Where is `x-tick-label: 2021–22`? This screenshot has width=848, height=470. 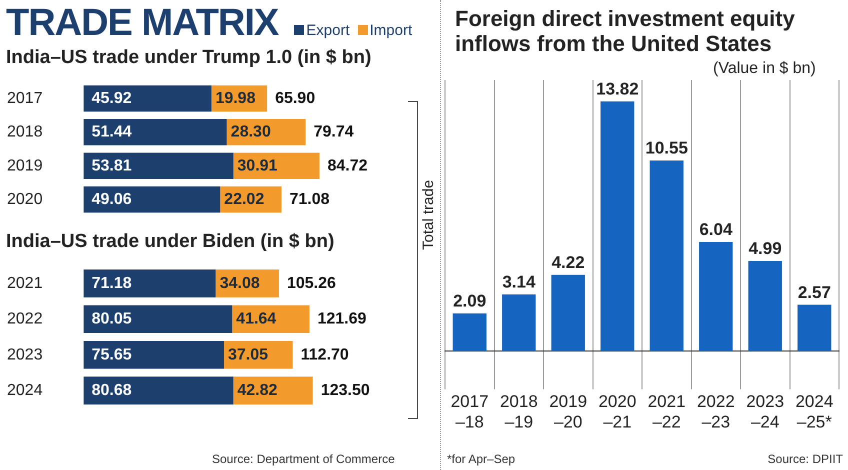
x-tick-label: 2021–22 is located at coordinates (667, 412).